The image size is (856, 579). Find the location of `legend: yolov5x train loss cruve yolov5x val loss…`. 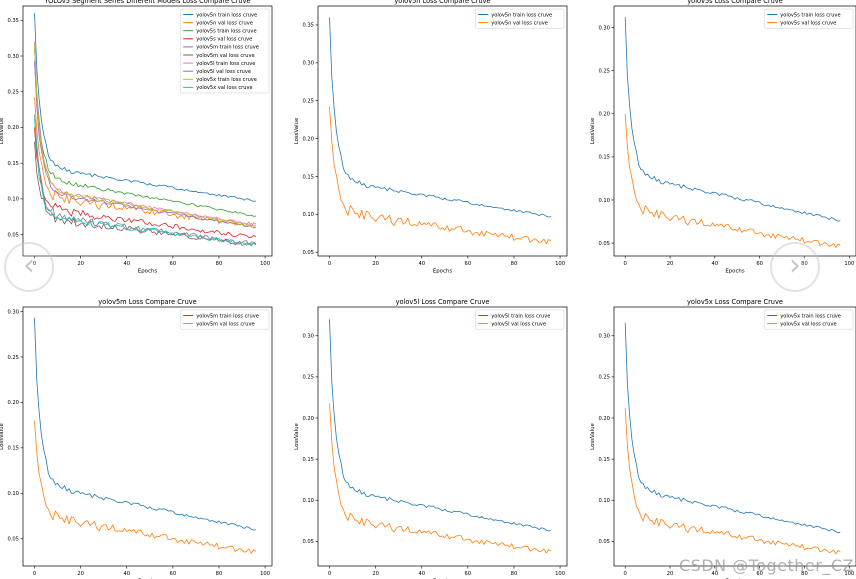

legend: yolov5x train loss cruve yolov5x val loss… is located at coordinates (808, 319).